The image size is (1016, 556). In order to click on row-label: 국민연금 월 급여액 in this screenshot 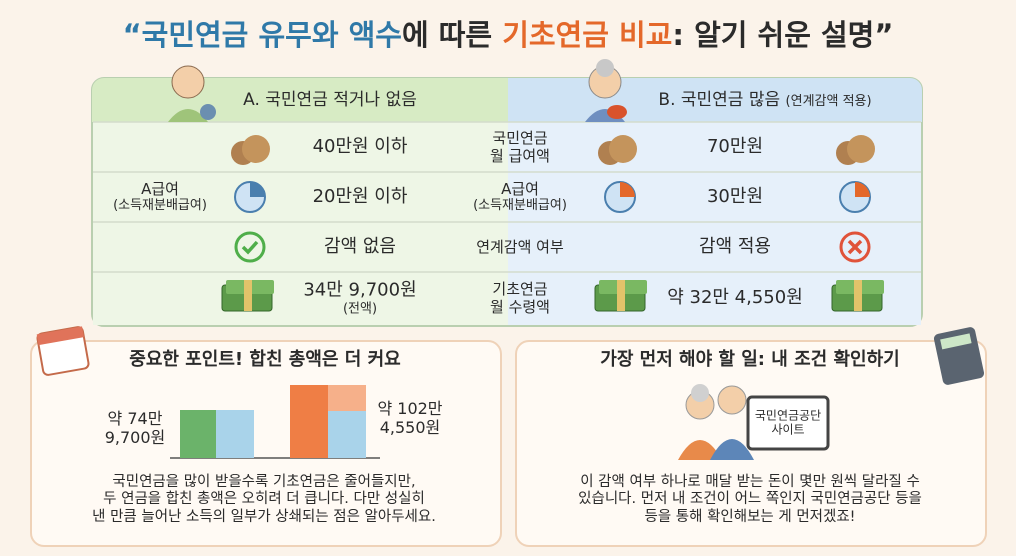, I will do `click(520, 147)`.